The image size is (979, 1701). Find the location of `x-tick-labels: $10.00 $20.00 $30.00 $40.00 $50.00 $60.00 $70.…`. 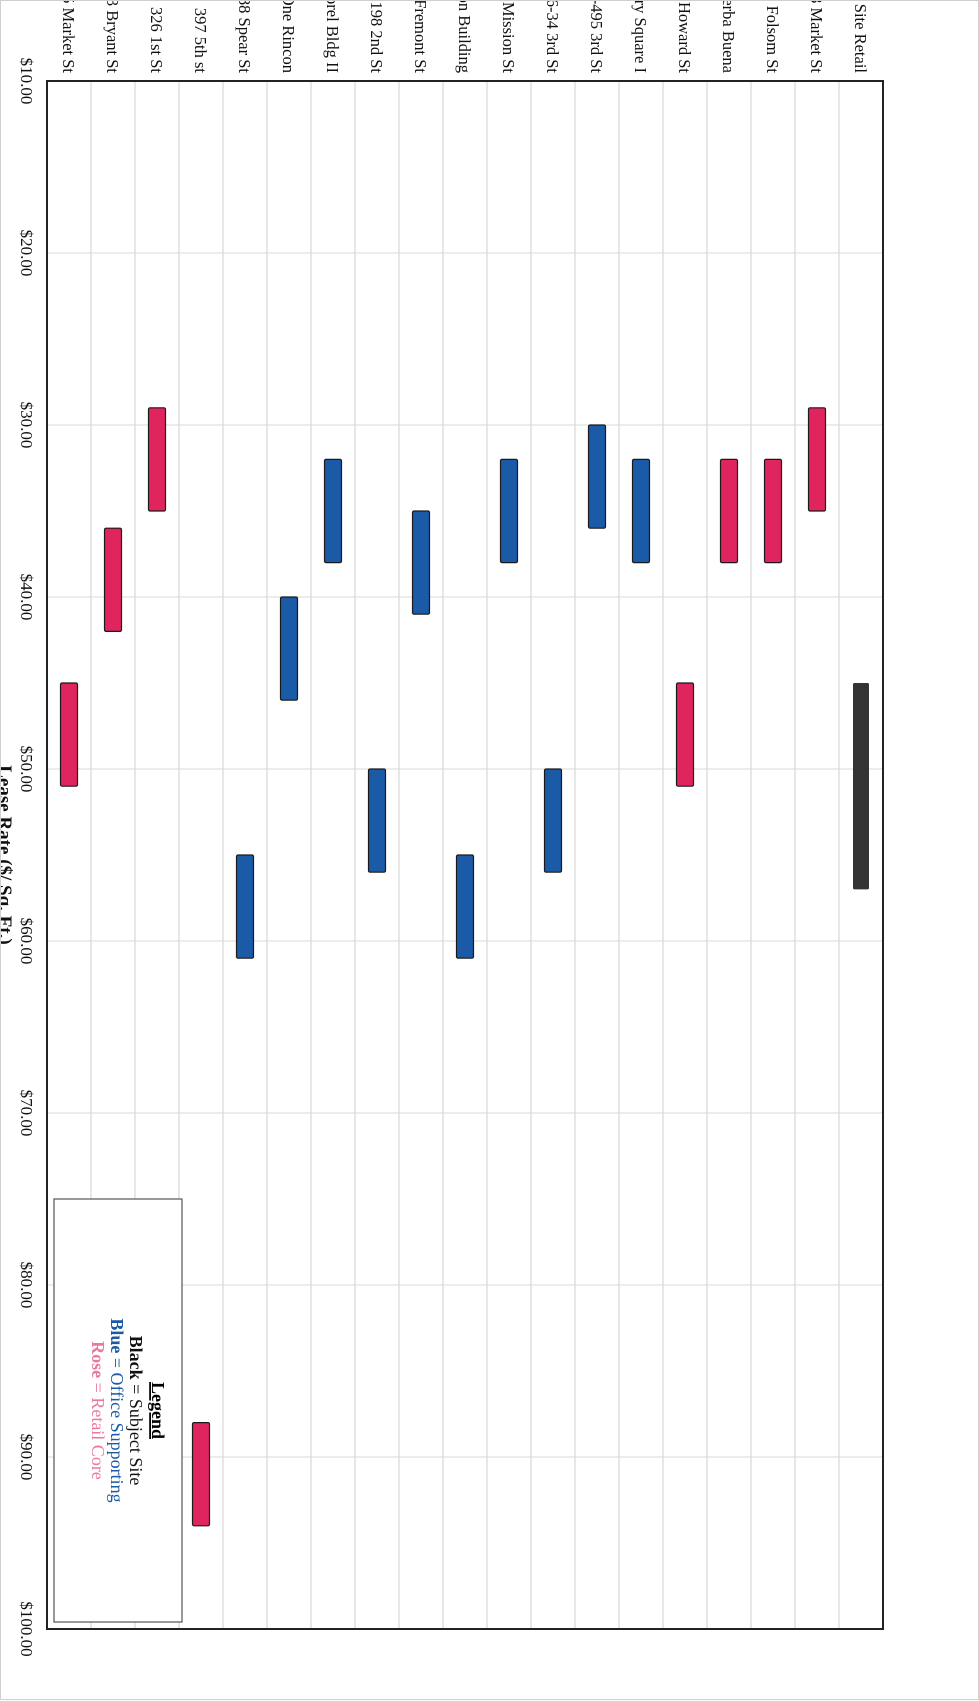

x-tick-labels: $10.00 $20.00 $30.00 $40.00 $50.00 $60.00 $70.… is located at coordinates (26, 857).